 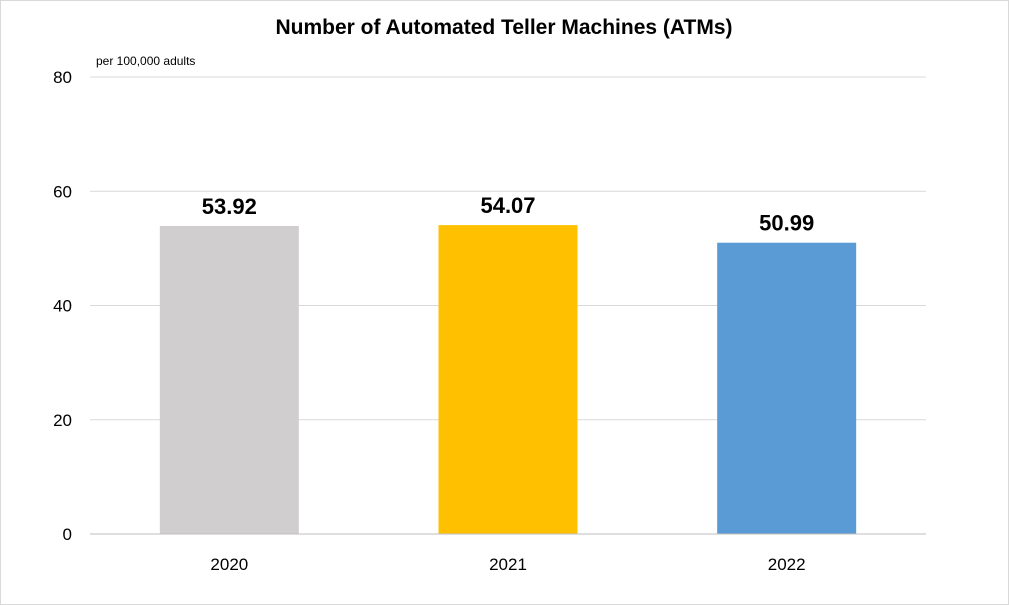 I want to click on x-axis-ticks: 2020 2021 2022, so click(x=507, y=564).